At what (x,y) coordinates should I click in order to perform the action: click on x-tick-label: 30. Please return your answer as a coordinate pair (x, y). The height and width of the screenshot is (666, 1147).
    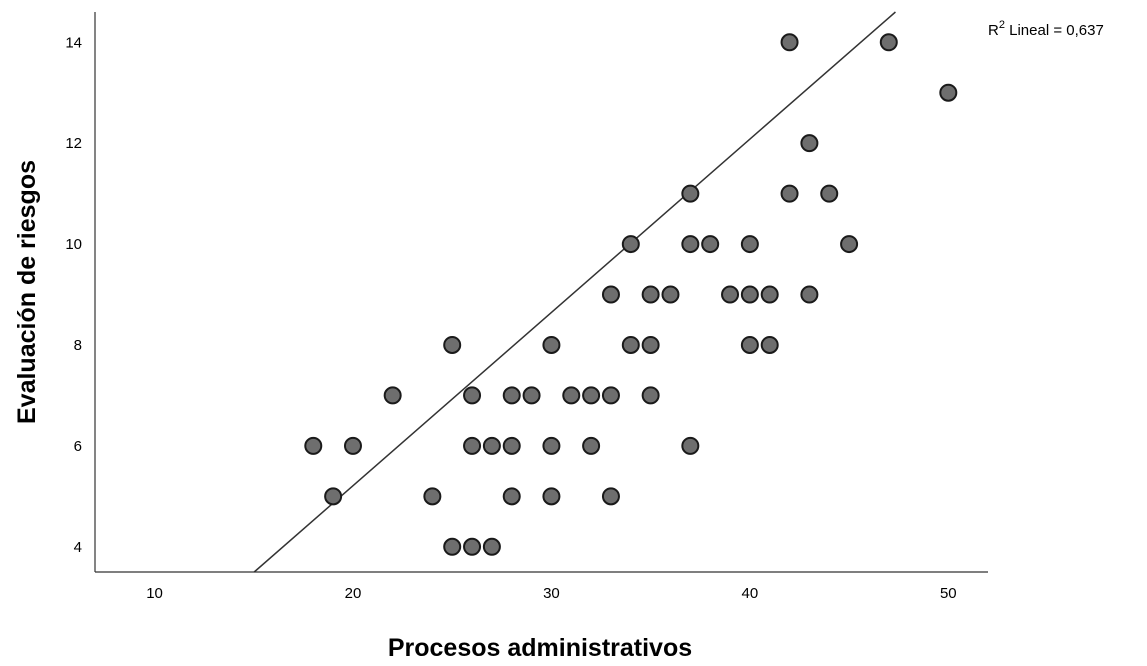
    Looking at the image, I should click on (551, 593).